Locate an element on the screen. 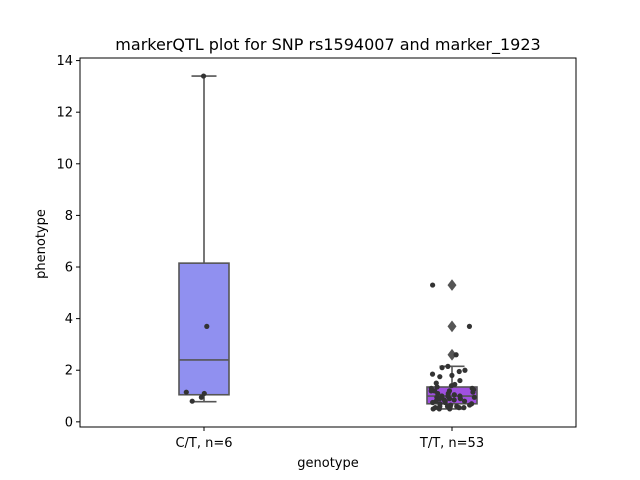 The image size is (640, 480). y-tick-label: 2 is located at coordinates (69, 371).